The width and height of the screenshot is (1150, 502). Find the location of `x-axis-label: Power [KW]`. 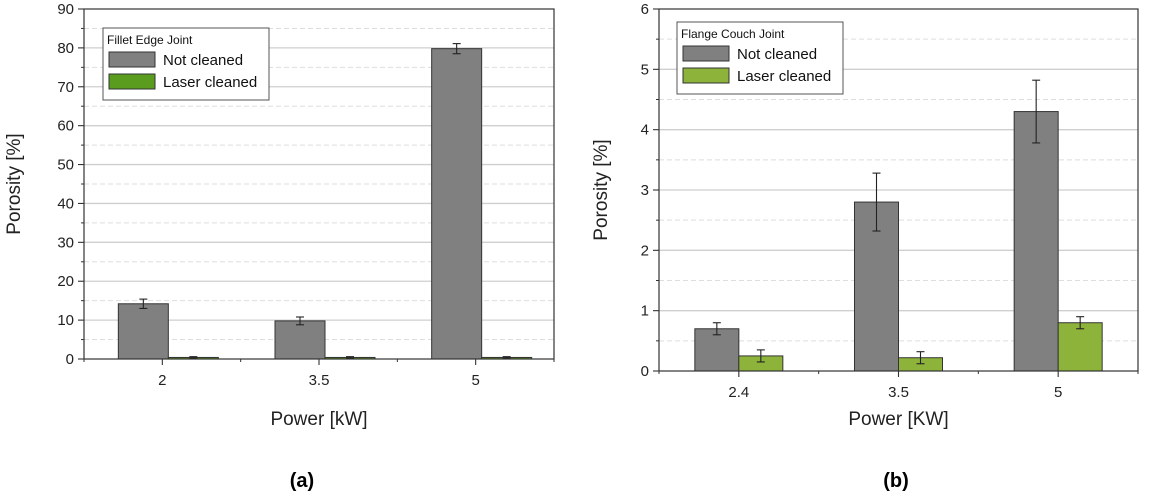

x-axis-label: Power [KW] is located at coordinates (898, 419).